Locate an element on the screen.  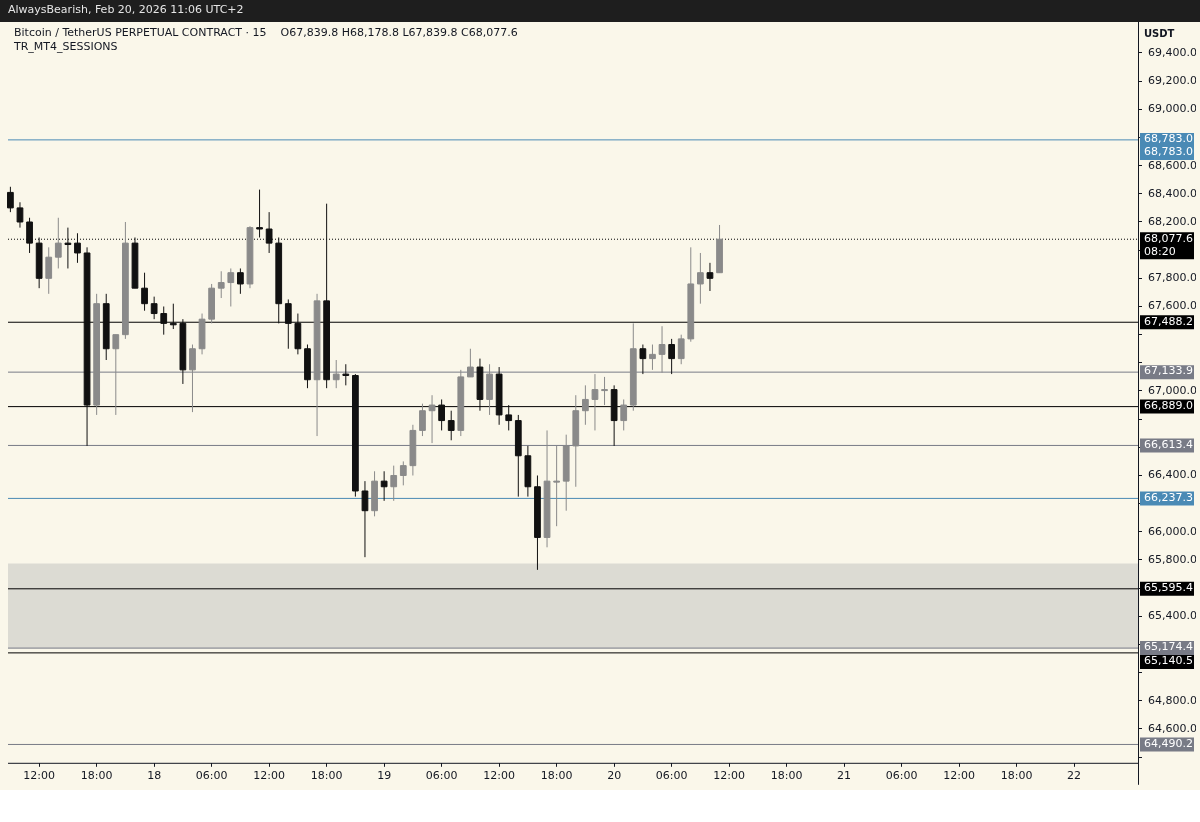
ref-line-label: 64,490.2 is located at coordinates (1168, 743).